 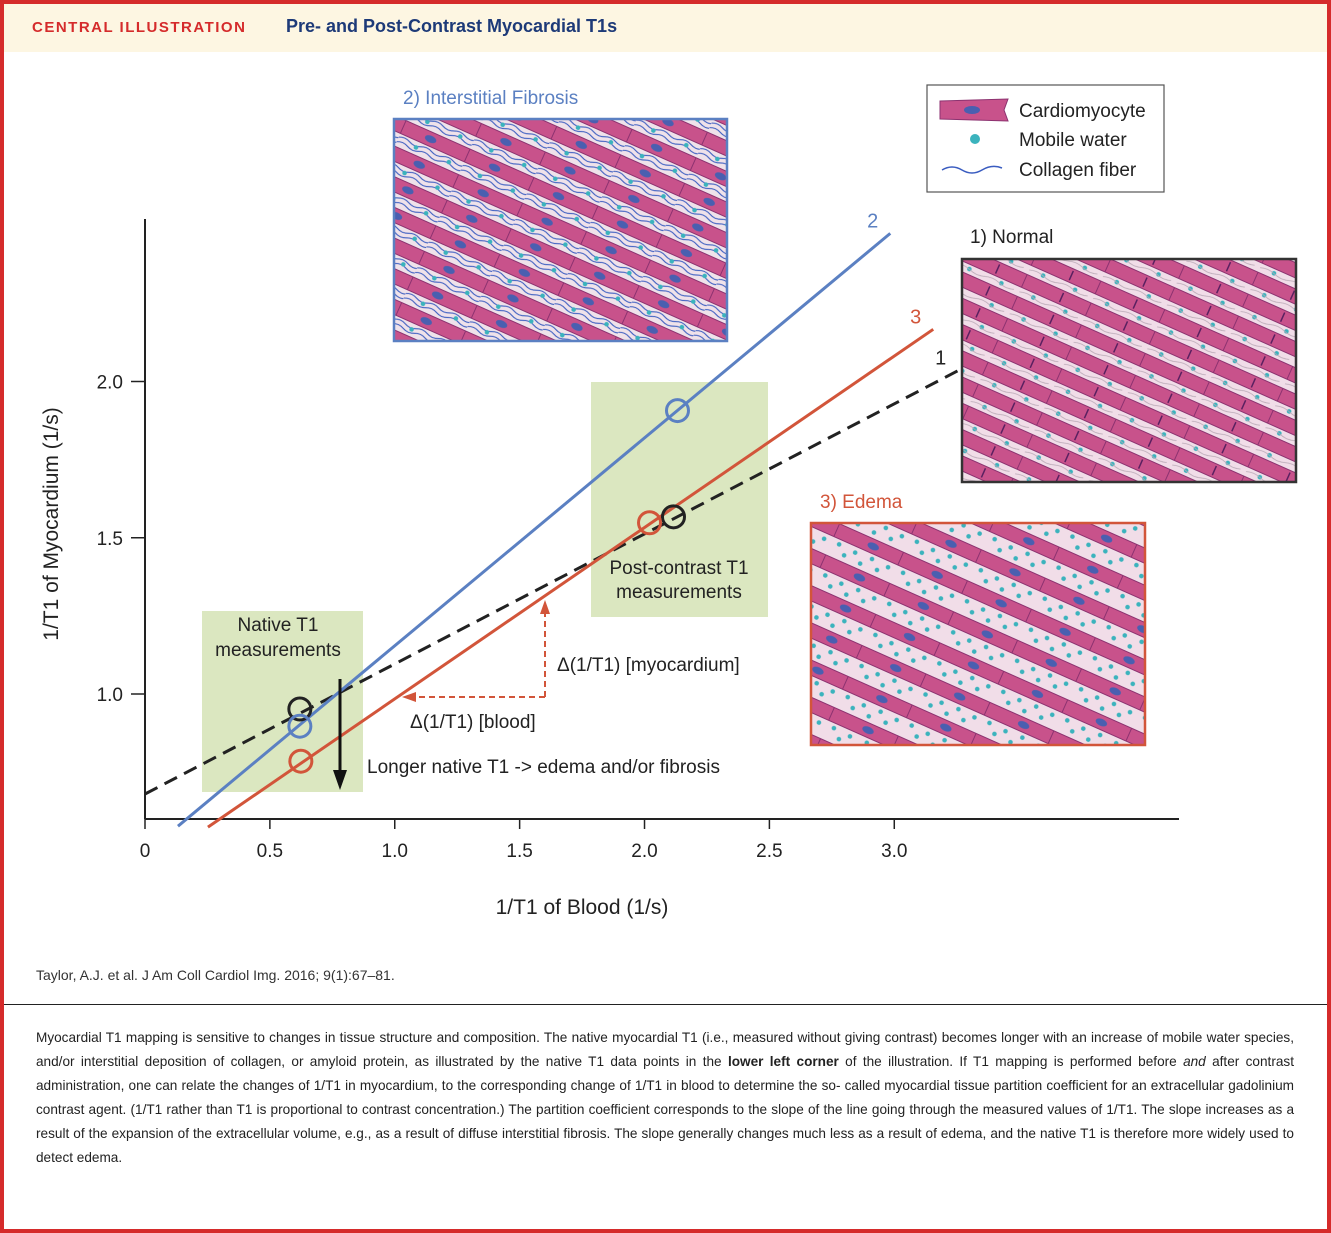 I want to click on region-label: Post-contrast T1, so click(x=678, y=568).